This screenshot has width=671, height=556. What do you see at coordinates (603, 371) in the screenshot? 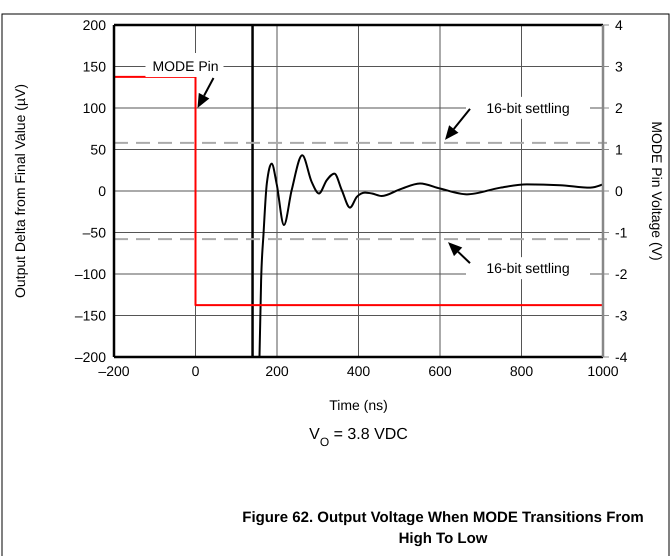
I see `x-tick-label: 1000` at bounding box center [603, 371].